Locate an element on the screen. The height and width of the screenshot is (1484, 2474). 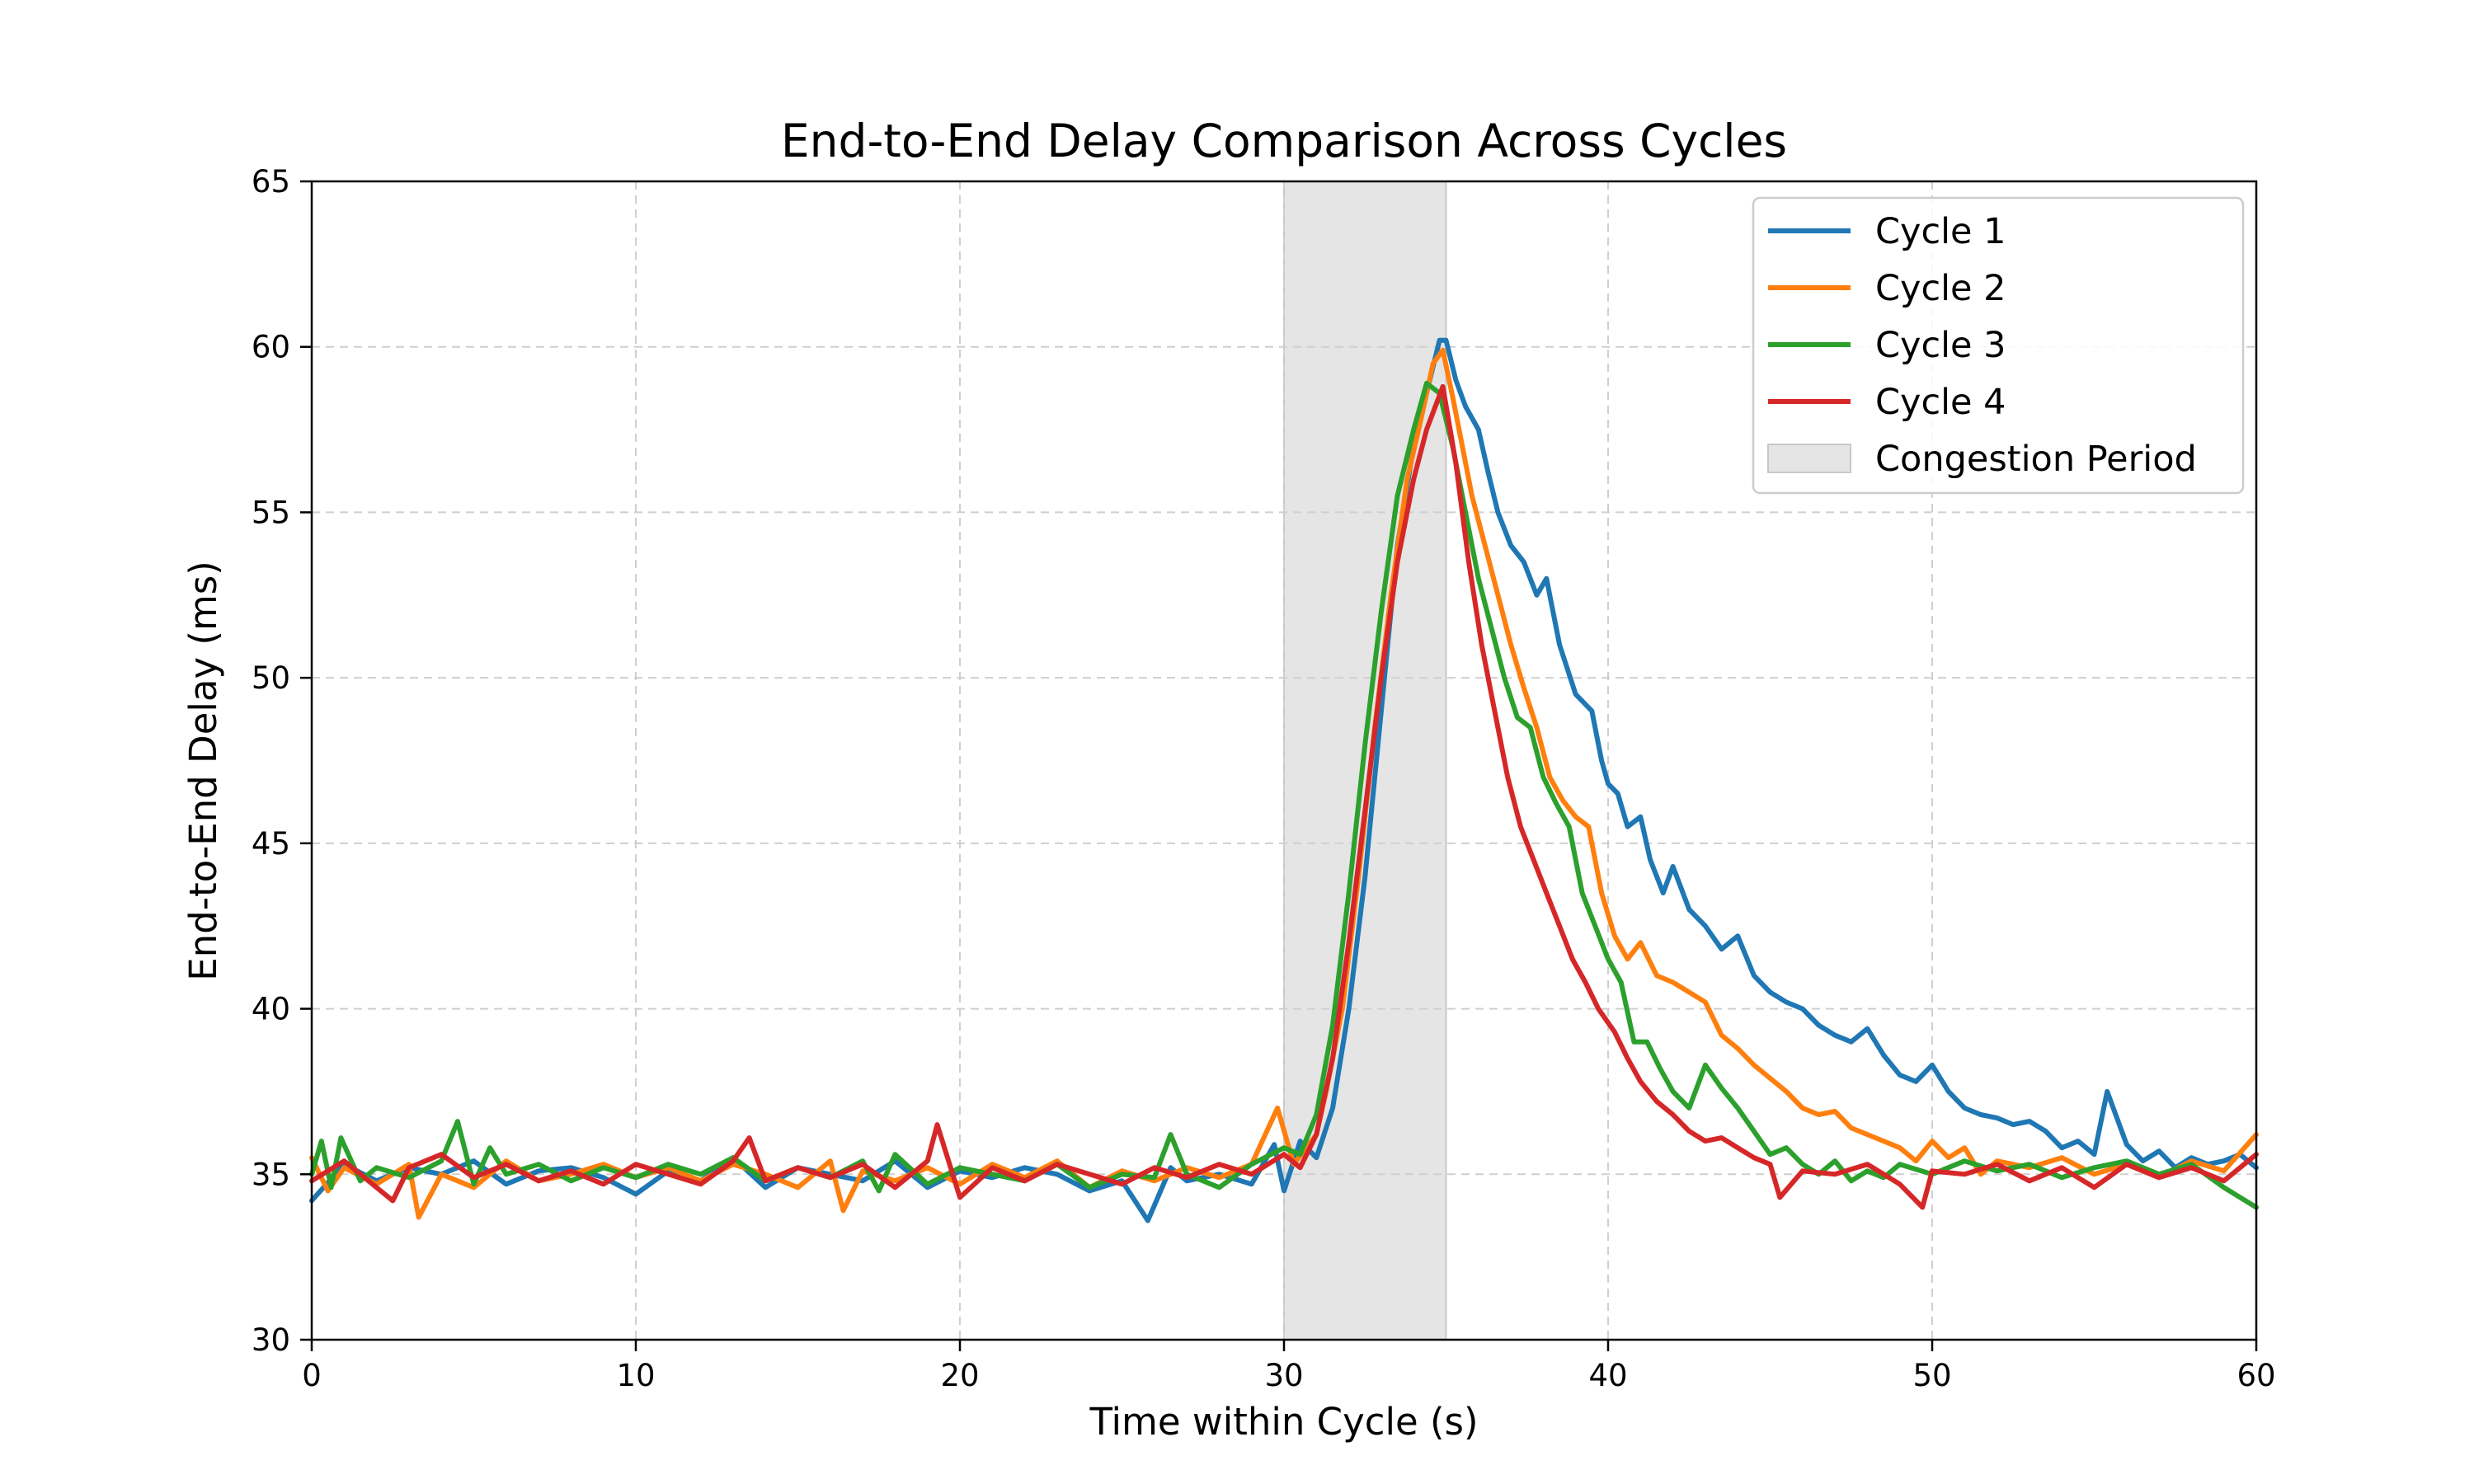
y-axis-label: End-to-End Delay (ms) is located at coordinates (203, 771).